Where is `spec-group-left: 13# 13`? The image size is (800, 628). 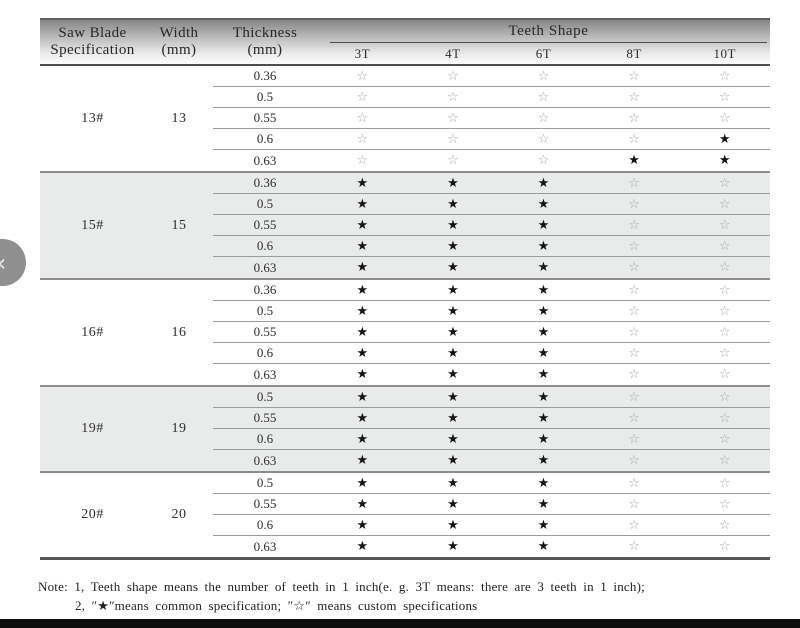 spec-group-left: 13# 13 is located at coordinates (126, 118).